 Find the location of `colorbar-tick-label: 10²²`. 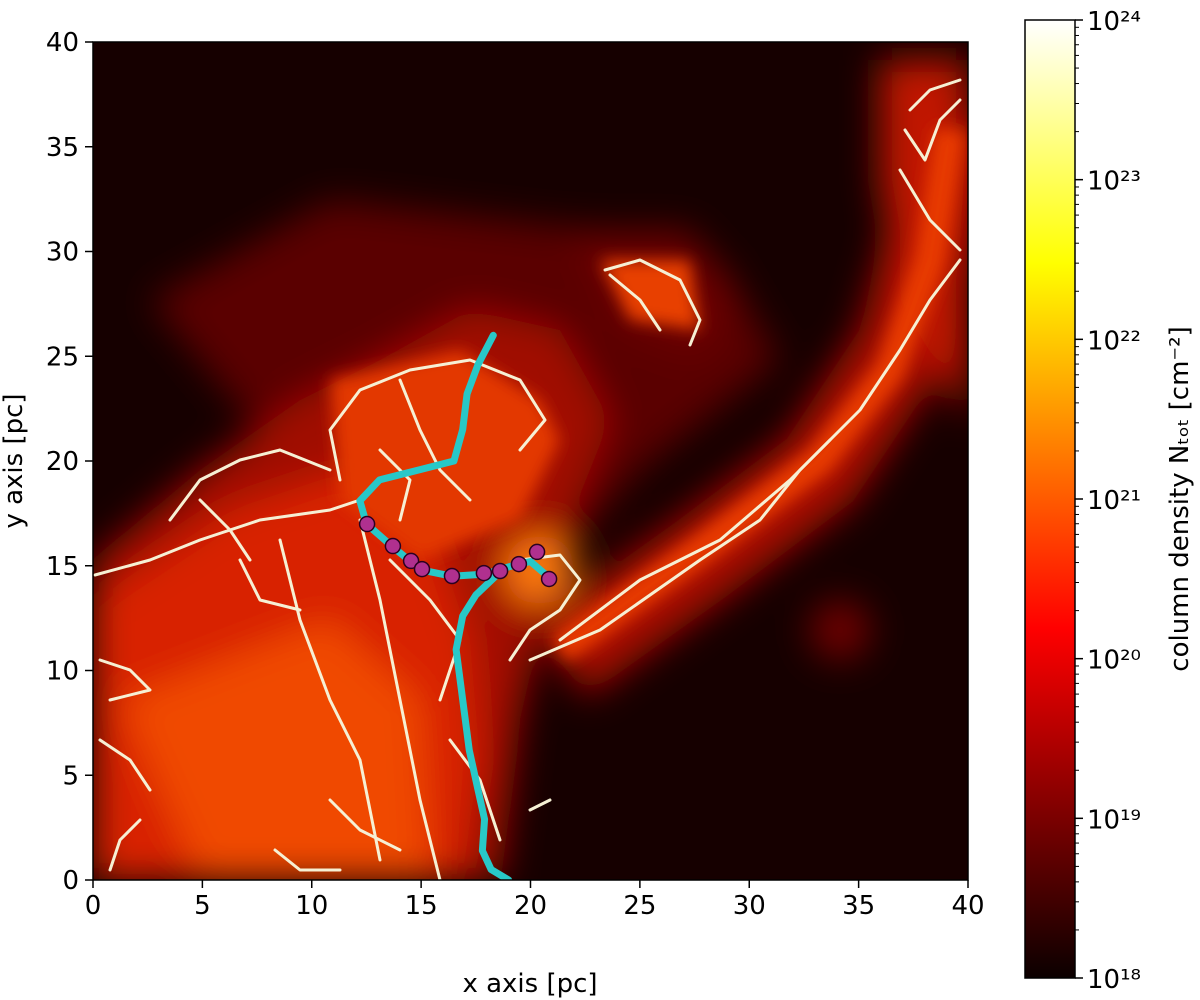

colorbar-tick-label: 10²² is located at coordinates (1114, 341).